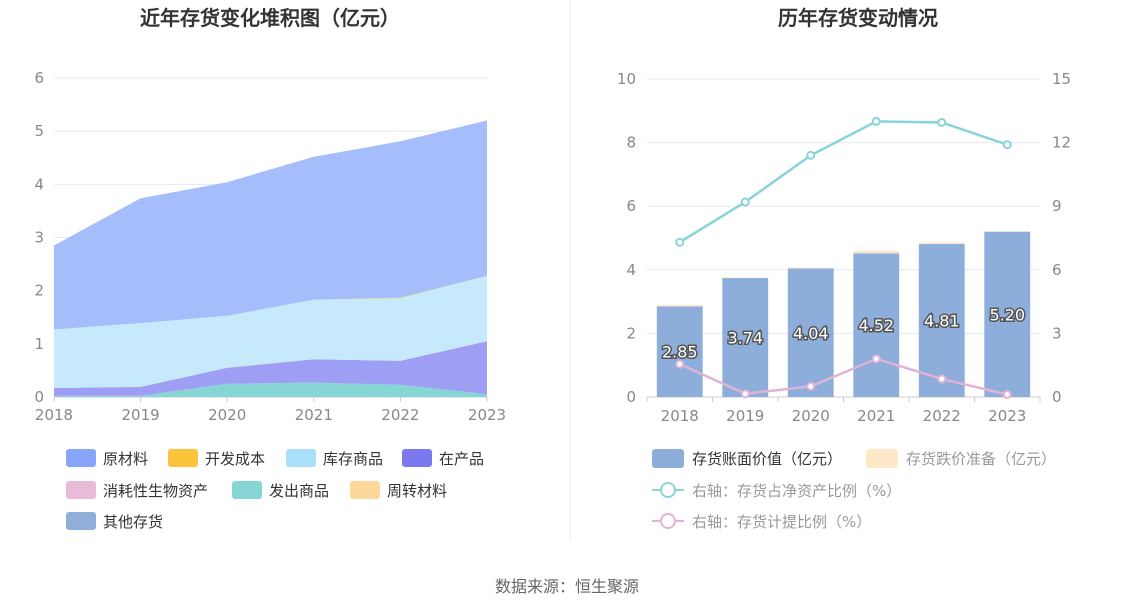 The image size is (1134, 612). What do you see at coordinates (133, 522) in the screenshot?
I see `legend-label: 其他存货` at bounding box center [133, 522].